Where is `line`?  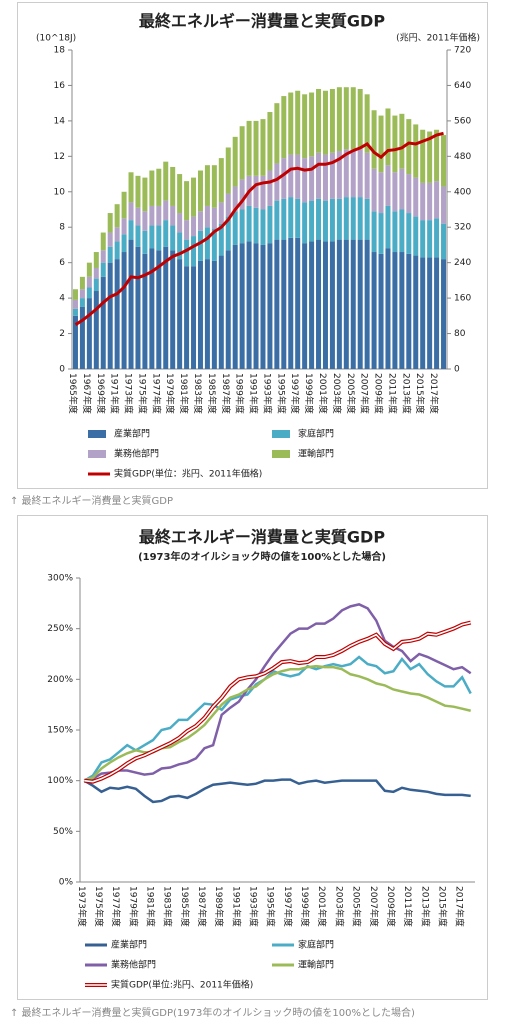 line is located at coordinates (259, 228).